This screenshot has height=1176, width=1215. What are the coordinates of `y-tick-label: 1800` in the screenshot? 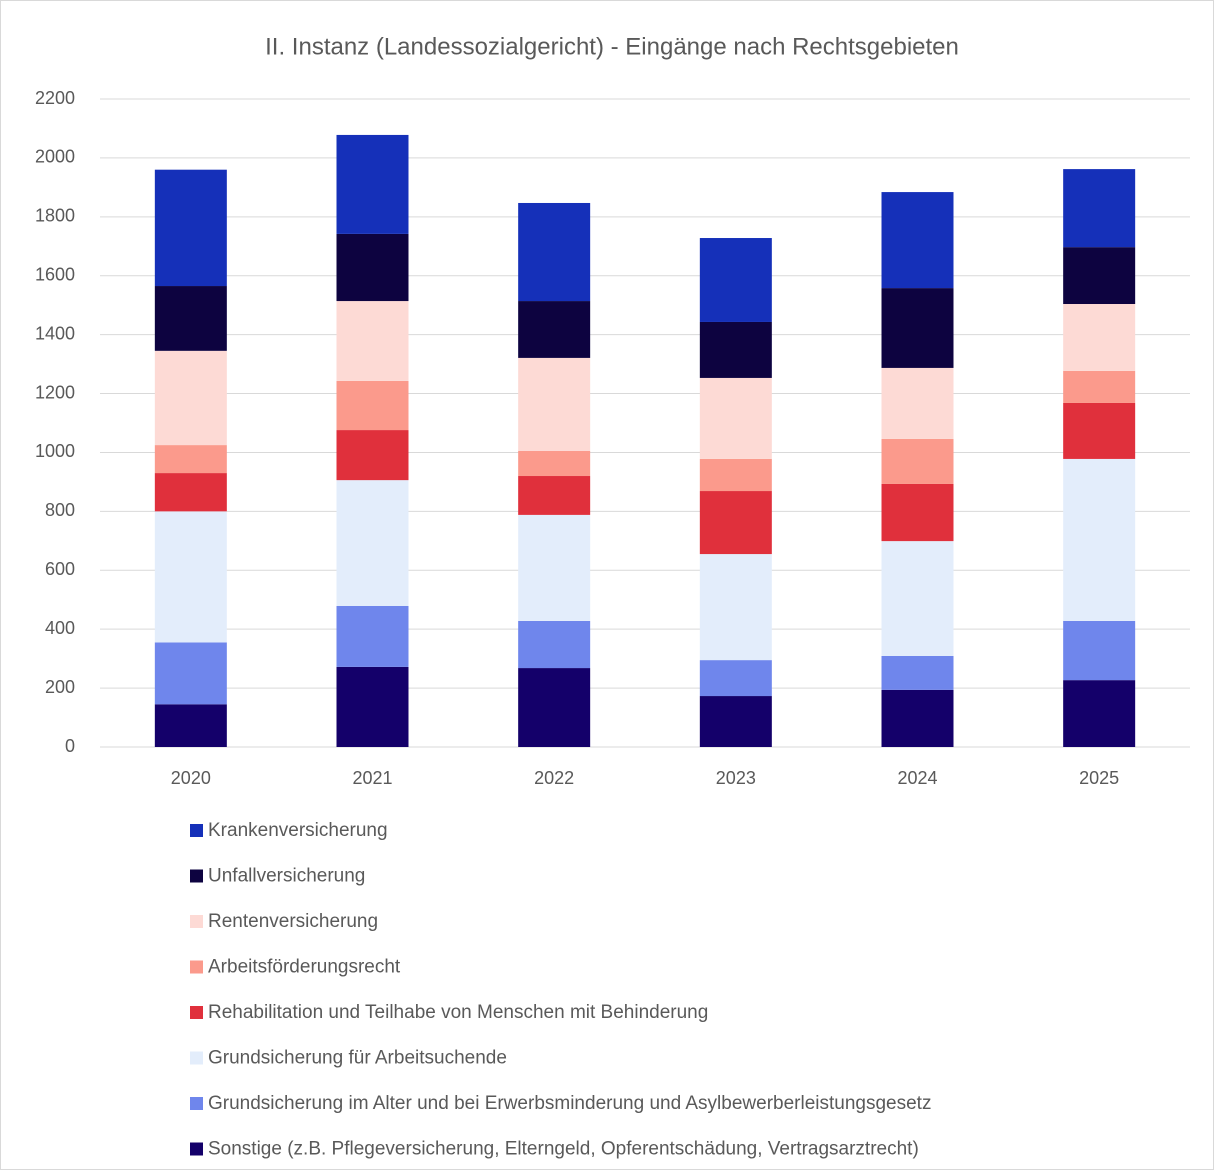 It's located at (55, 216).